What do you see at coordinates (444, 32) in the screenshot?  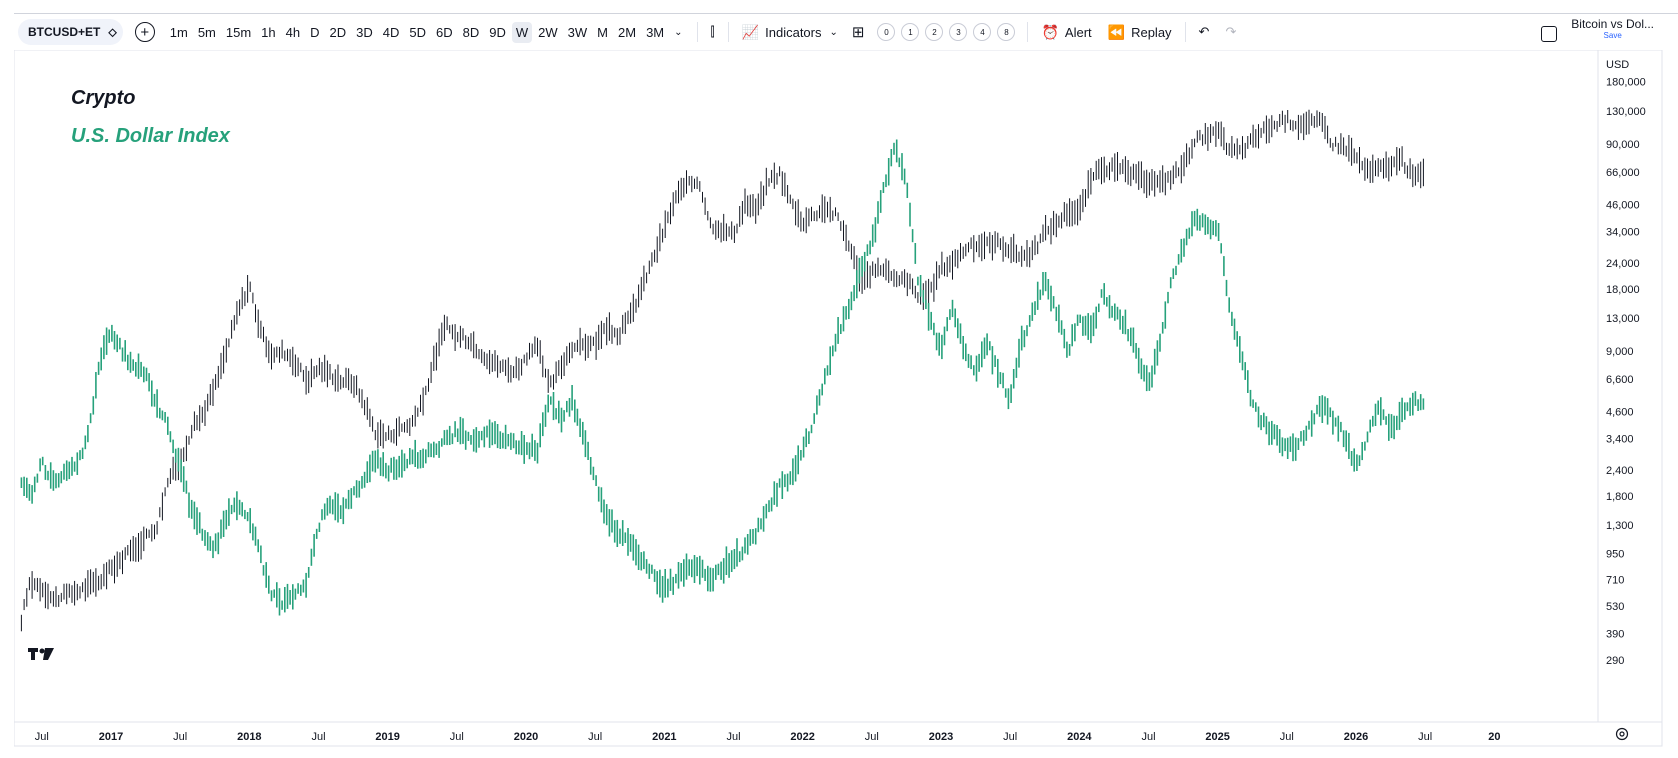 I see `timeframe-6d: 6D` at bounding box center [444, 32].